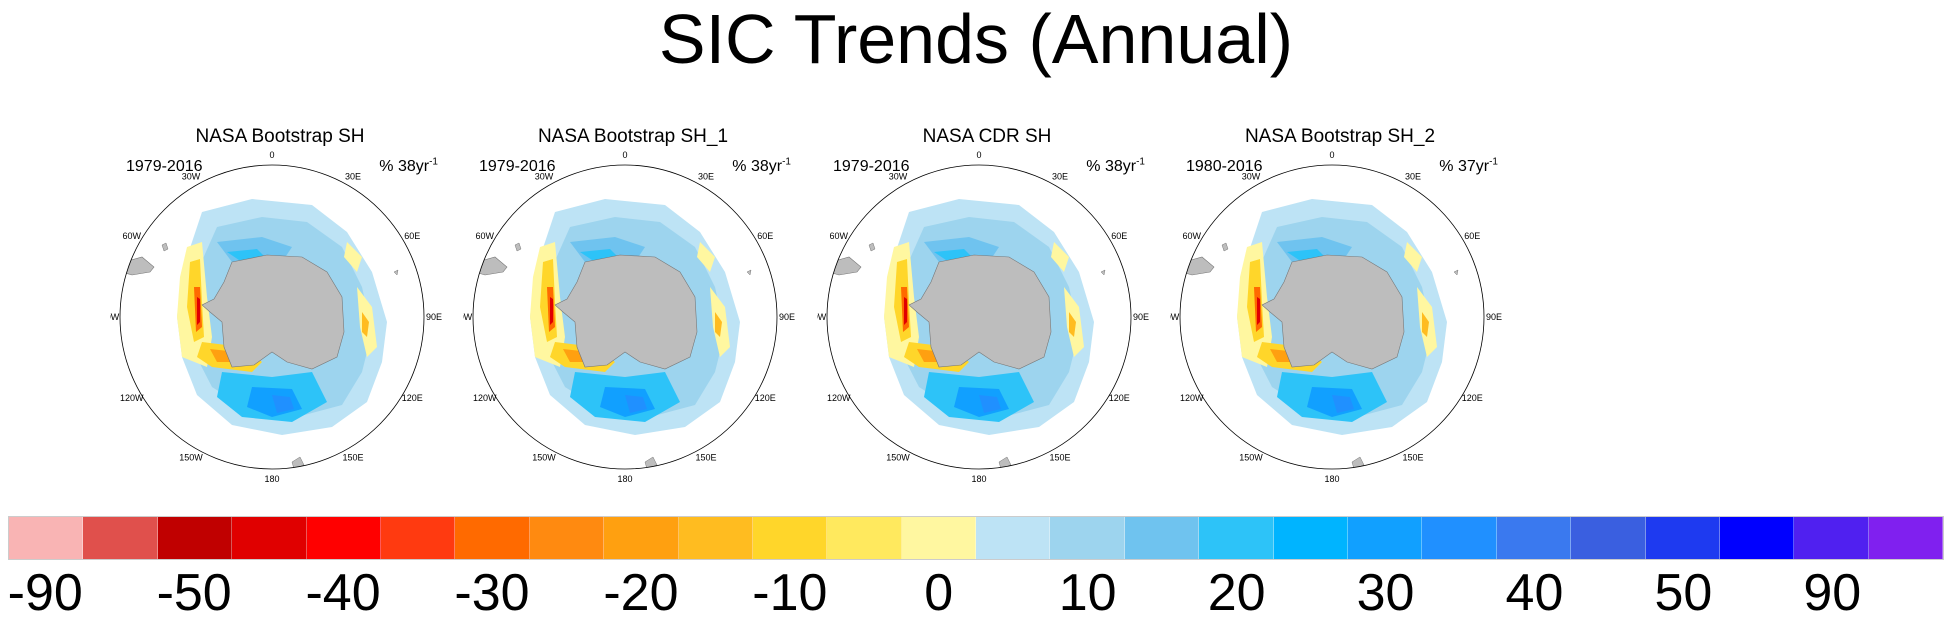  Describe the element at coordinates (1236, 593) in the screenshot. I see `colorbar-label: 20` at that location.